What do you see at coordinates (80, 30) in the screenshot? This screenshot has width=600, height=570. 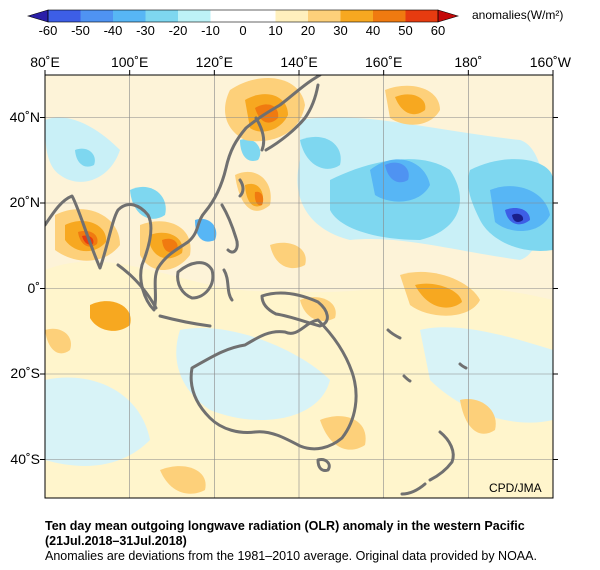 I see `colorbar-tick-label: -50` at bounding box center [80, 30].